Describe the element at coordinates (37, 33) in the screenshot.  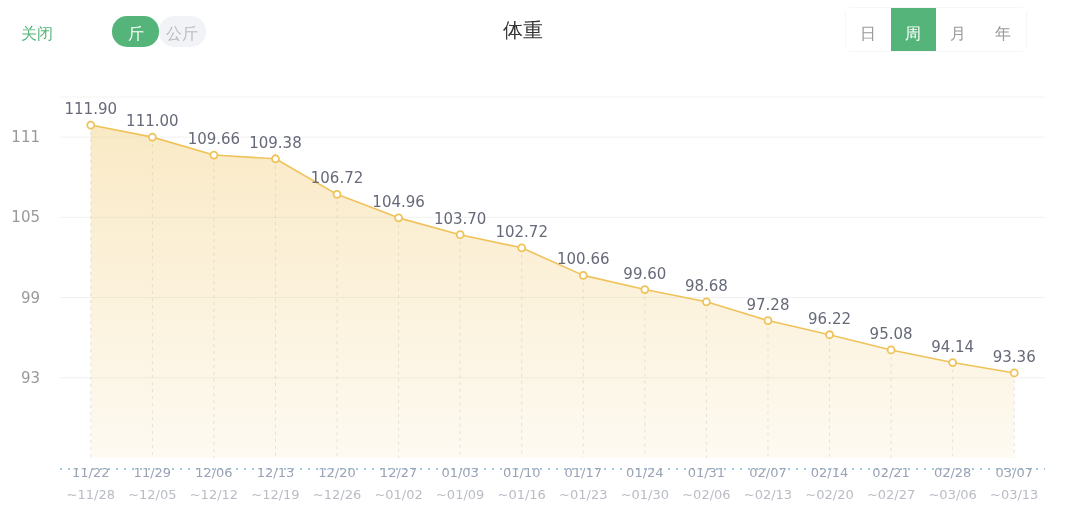
I see `text: 关闭` at that location.